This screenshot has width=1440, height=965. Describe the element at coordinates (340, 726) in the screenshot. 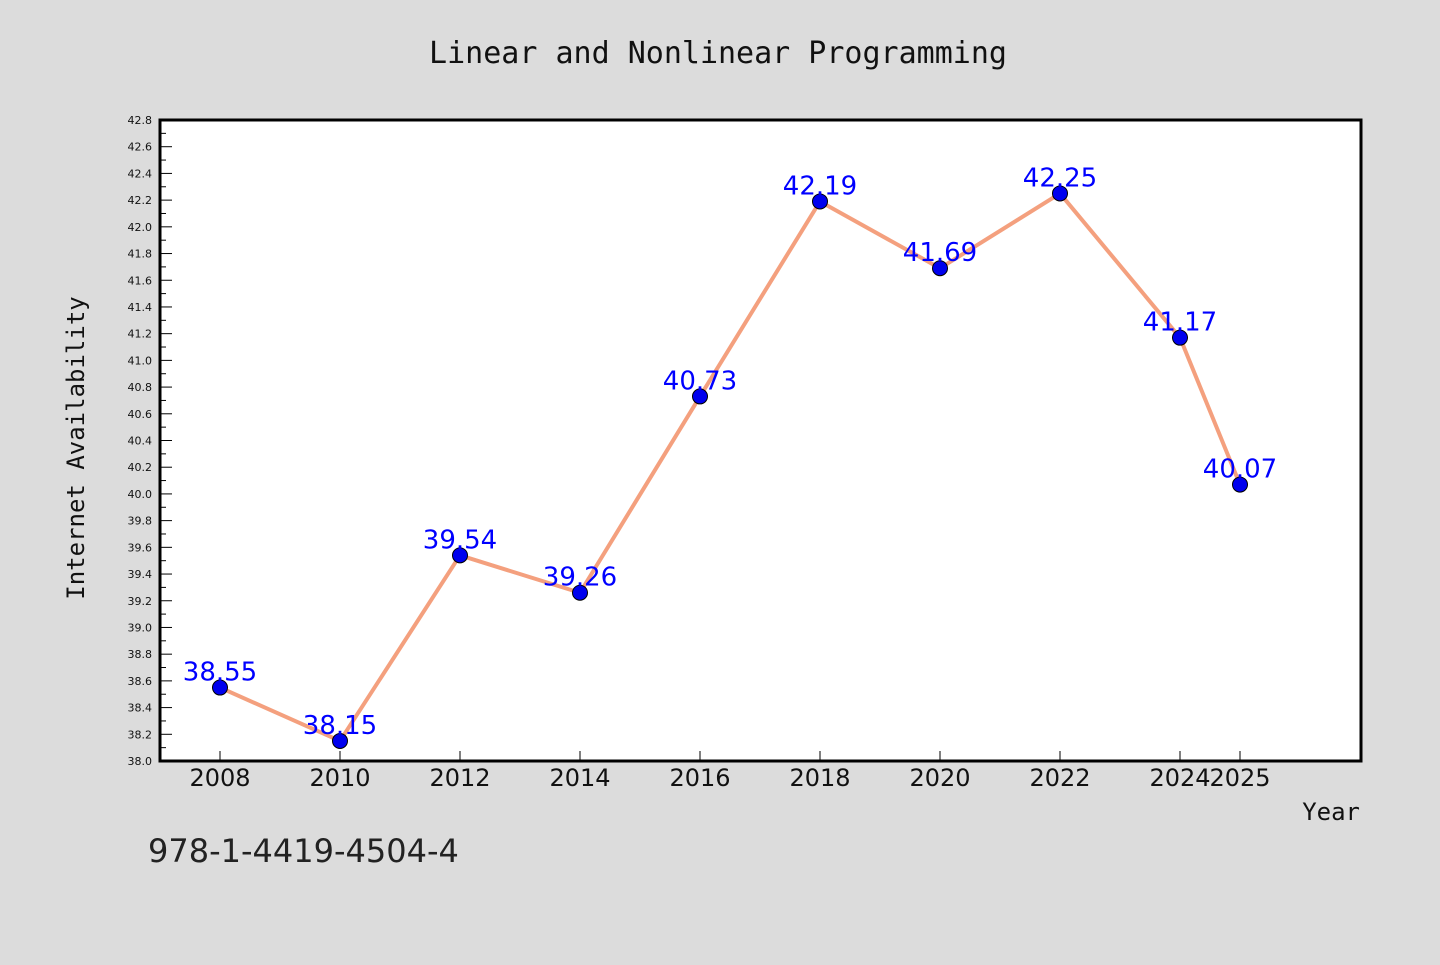

I see `data-label: 38.15` at that location.